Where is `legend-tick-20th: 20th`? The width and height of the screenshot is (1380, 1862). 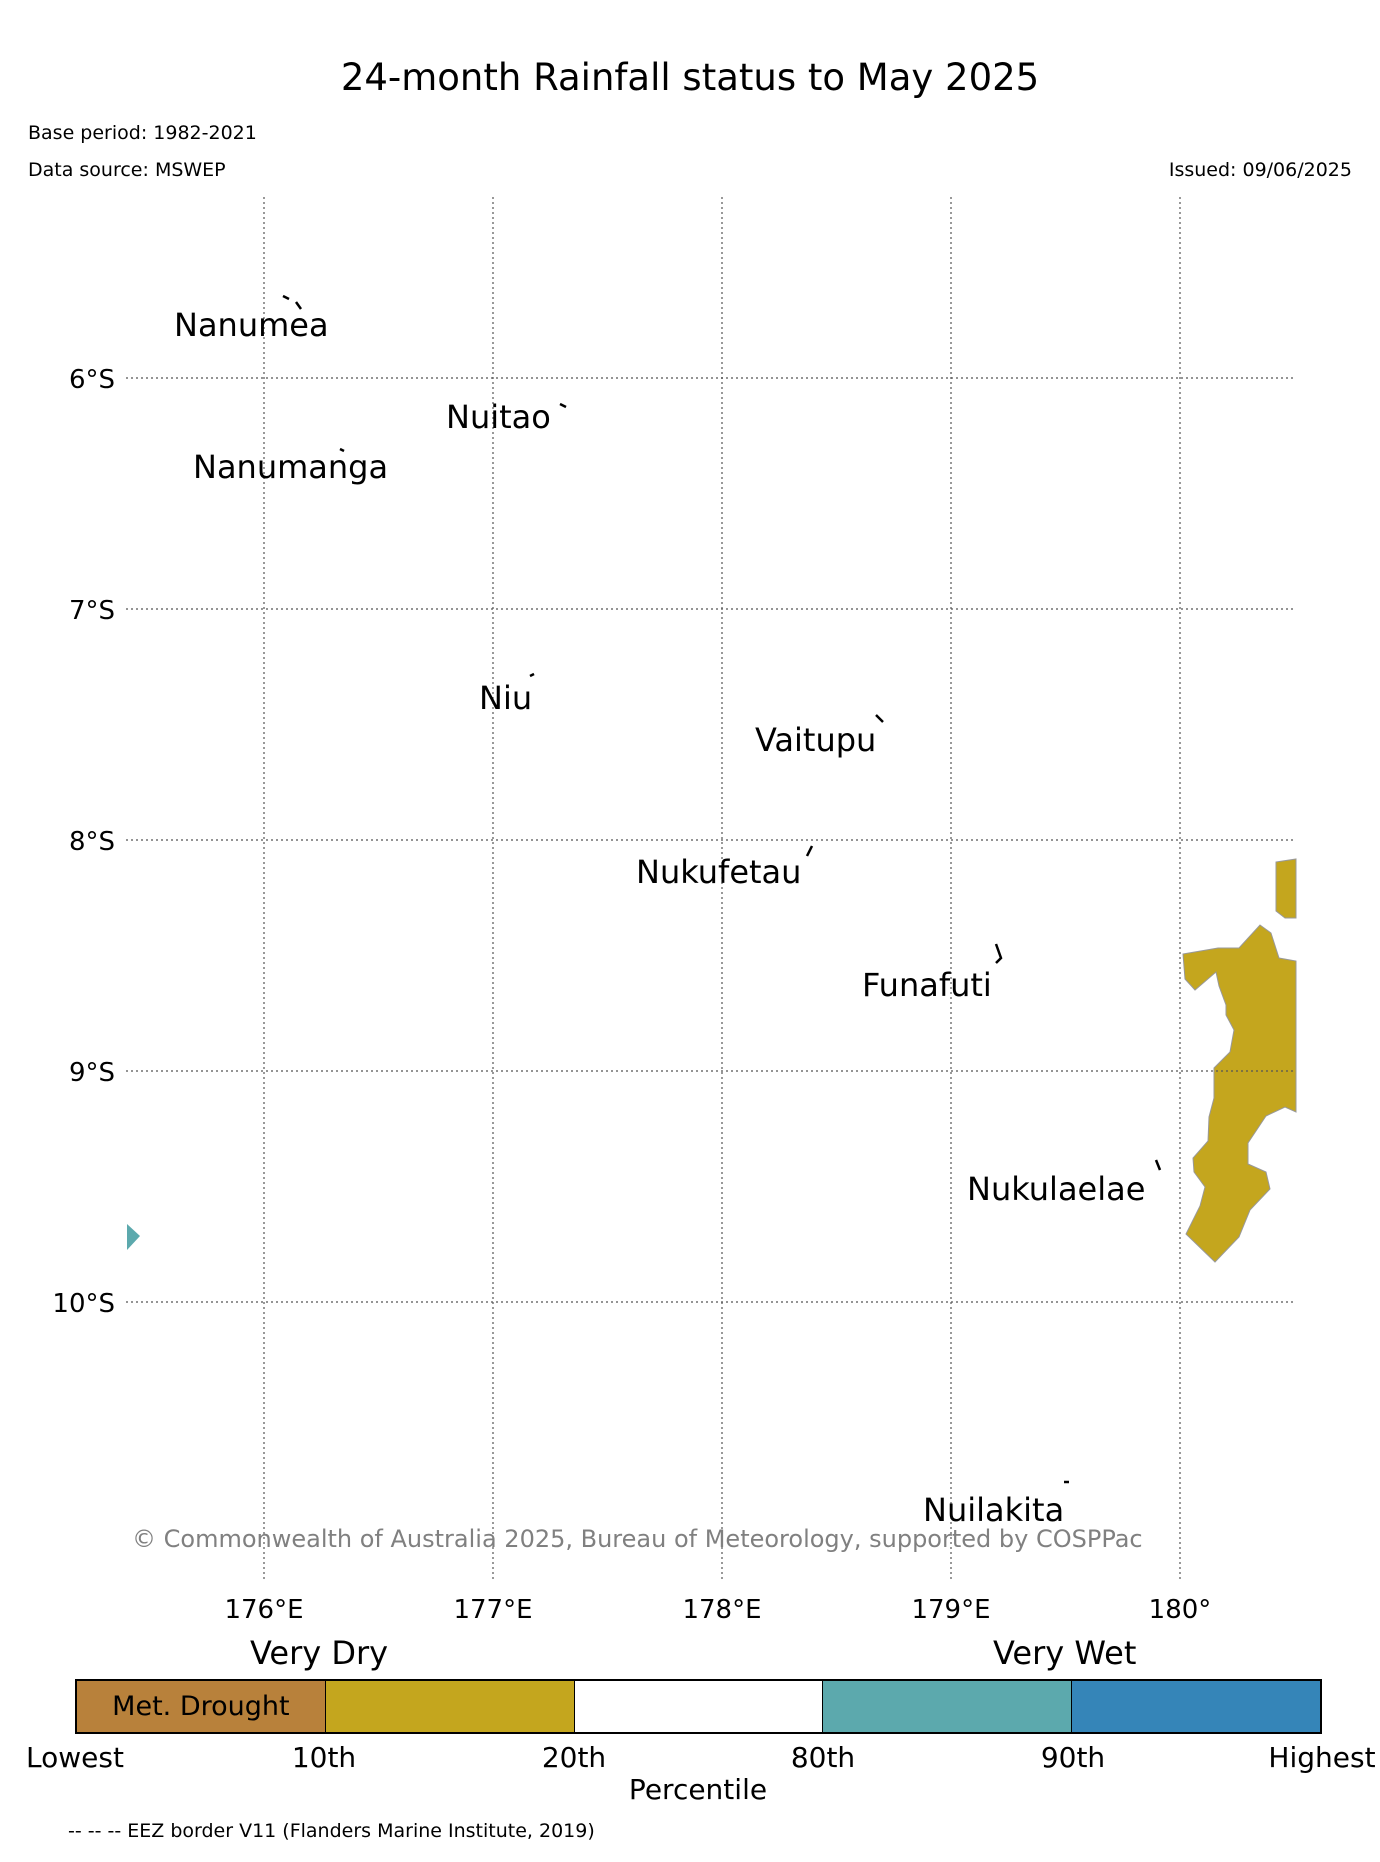 legend-tick-20th: 20th is located at coordinates (574, 1757).